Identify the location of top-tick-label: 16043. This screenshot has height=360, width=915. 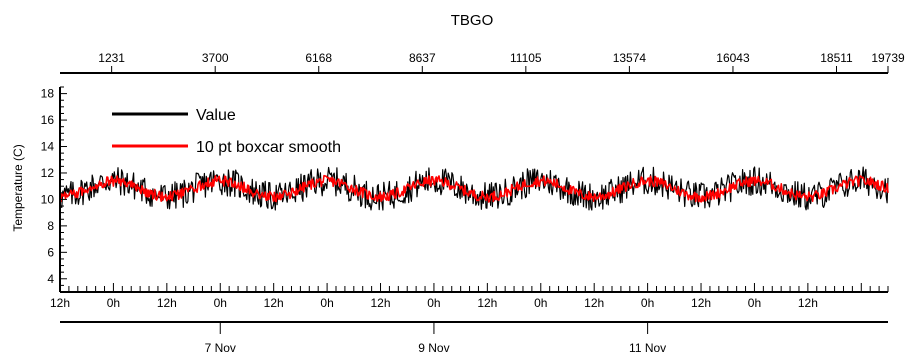
(733, 58).